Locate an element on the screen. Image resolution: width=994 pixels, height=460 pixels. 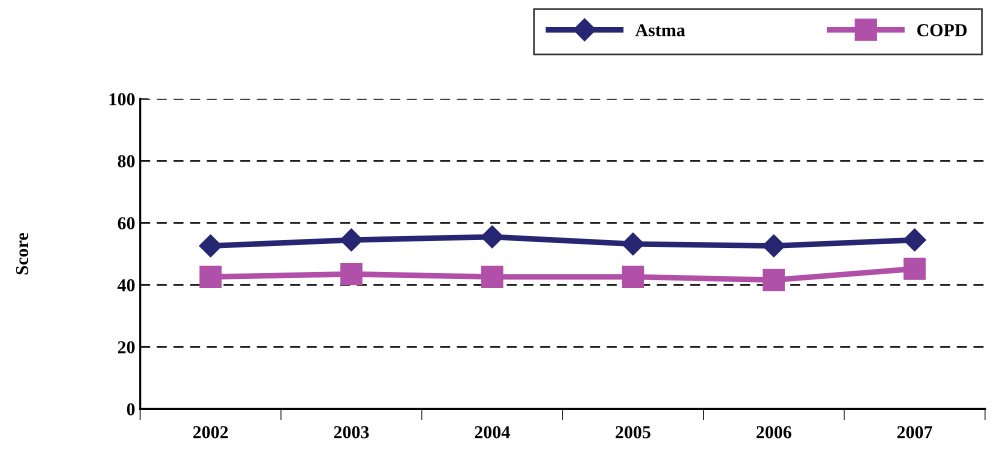
legend-label: Astma is located at coordinates (660, 30).